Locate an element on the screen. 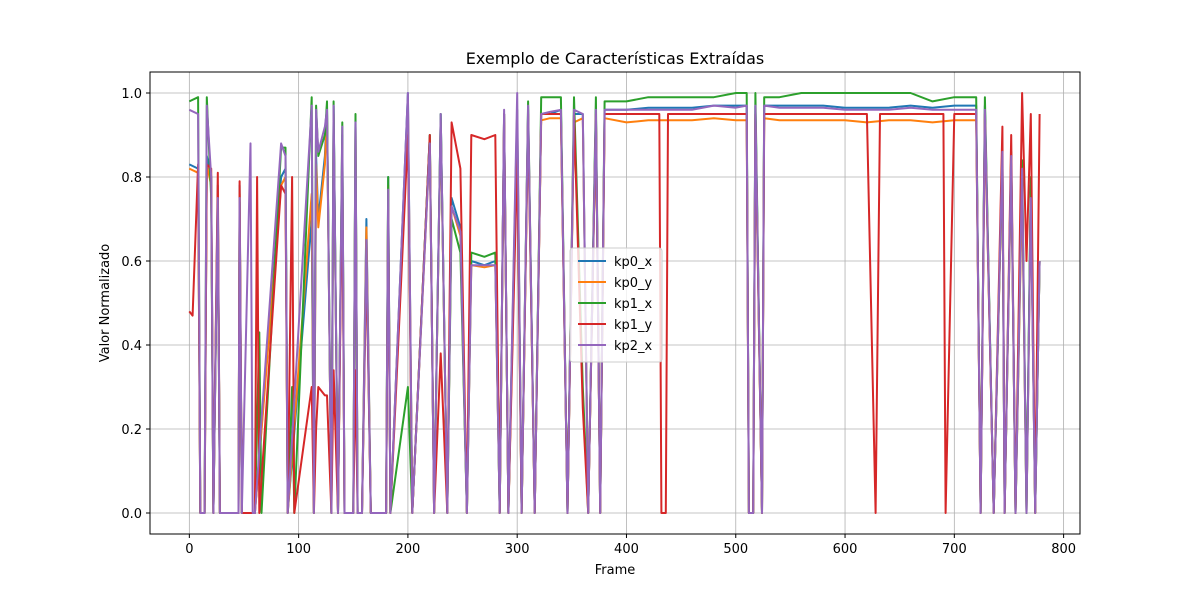  y-tick-label: 0.4 is located at coordinates (131, 346).